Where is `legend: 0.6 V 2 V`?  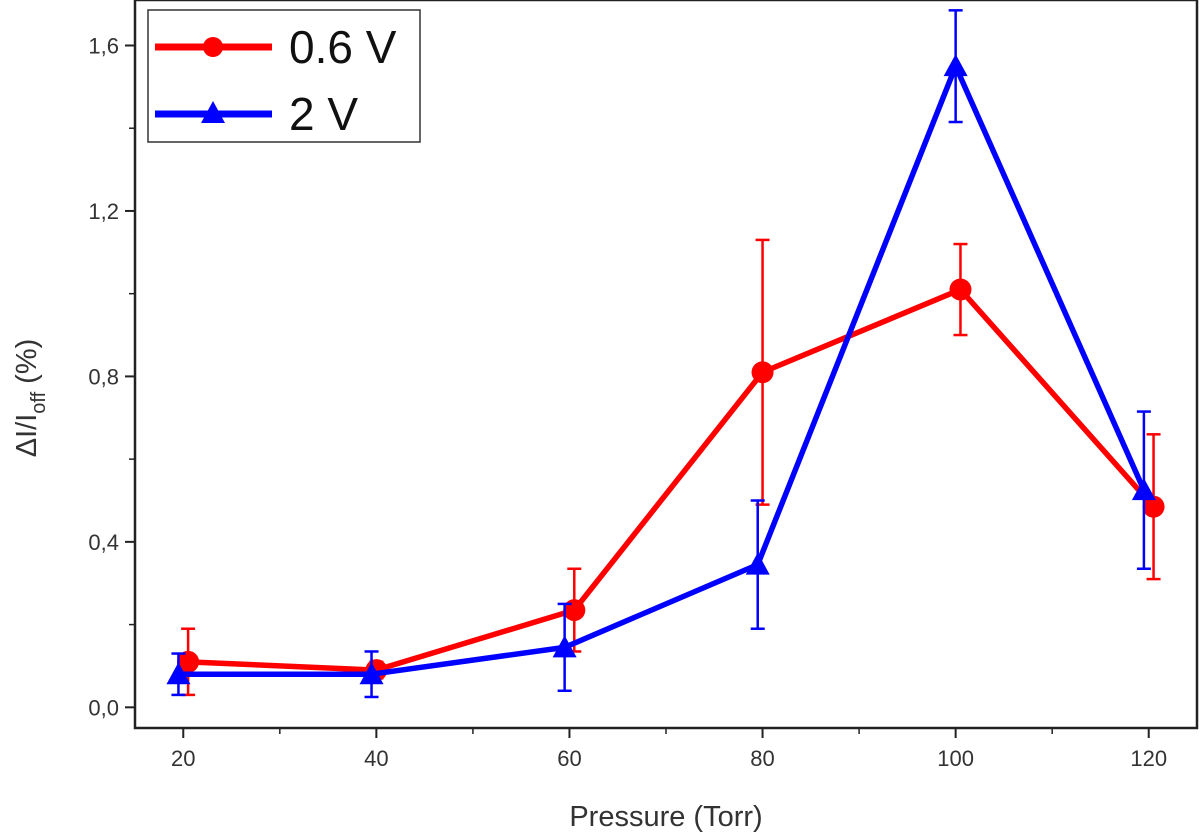 legend: 0.6 V 2 V is located at coordinates (284, 76).